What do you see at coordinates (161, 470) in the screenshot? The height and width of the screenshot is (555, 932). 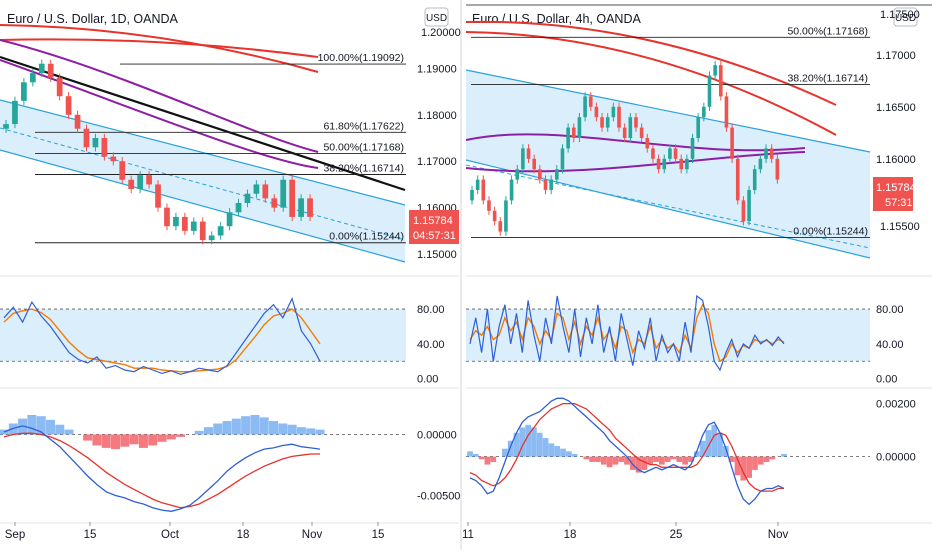 I see `macd-signal-line` at bounding box center [161, 470].